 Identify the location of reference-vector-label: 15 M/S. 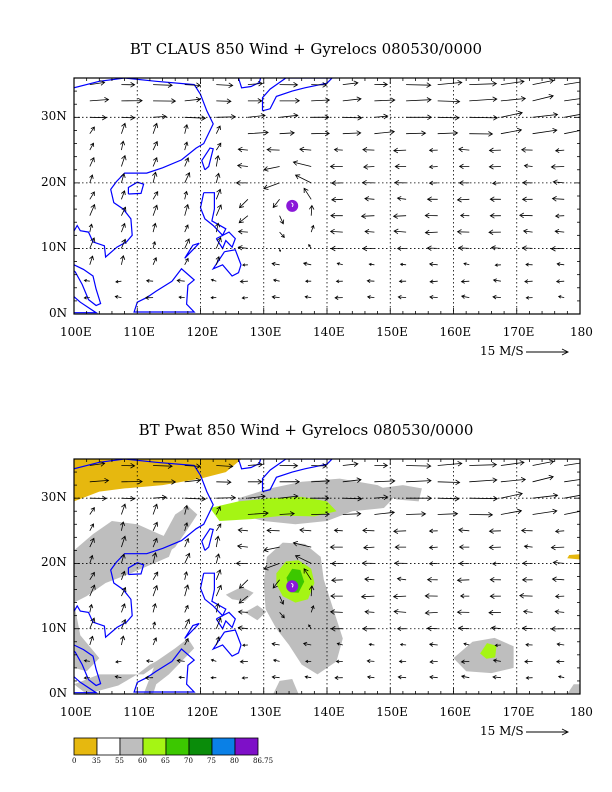
(502, 351).